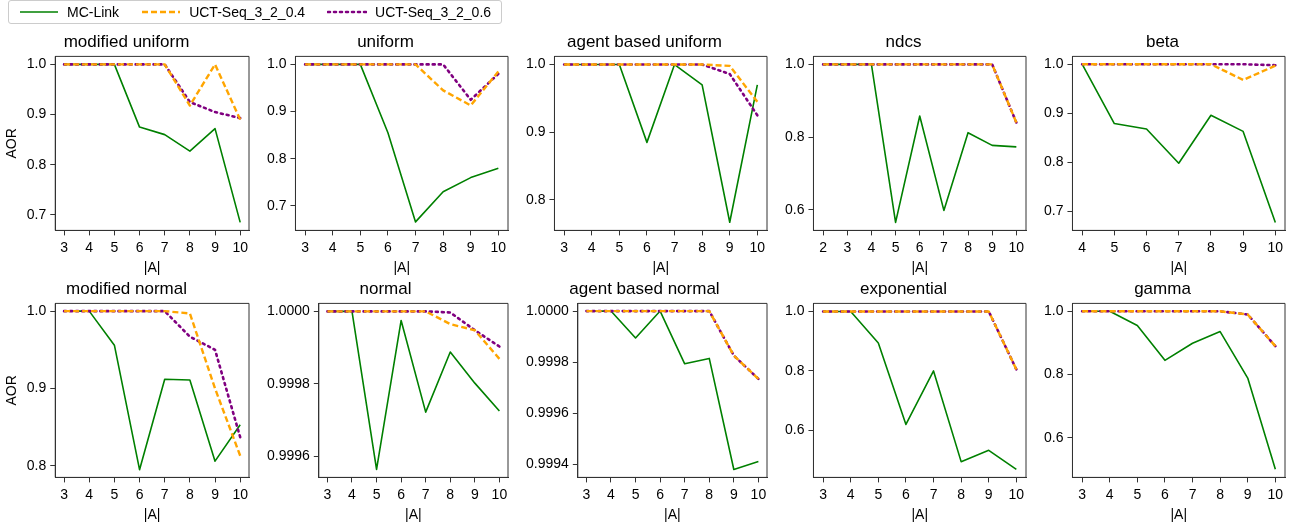 The height and width of the screenshot is (524, 1295). What do you see at coordinates (11, 390) in the screenshot?
I see `y-axis-title: AOR` at bounding box center [11, 390].